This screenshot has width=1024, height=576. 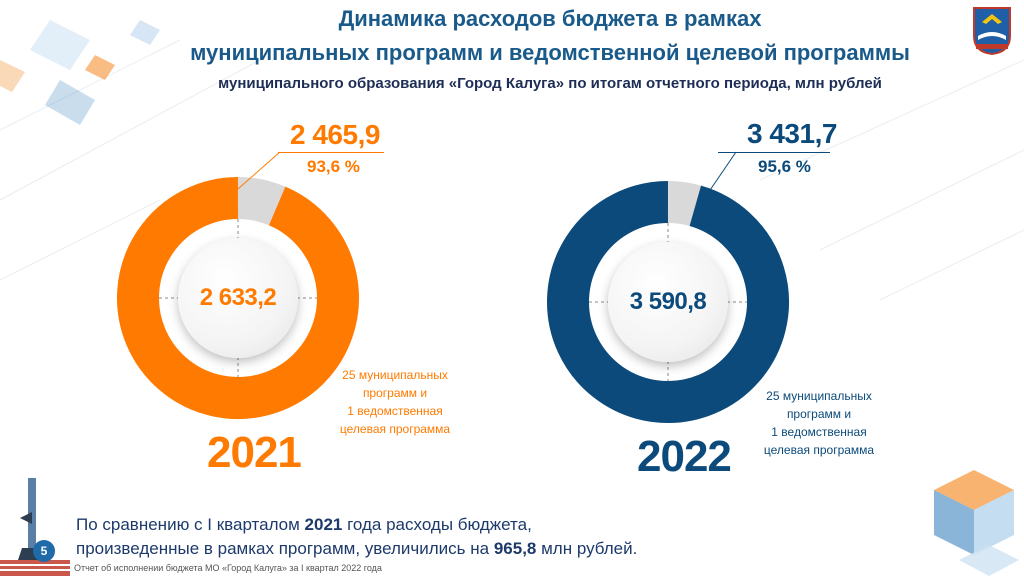 What do you see at coordinates (684, 456) in the screenshot?
I see `year-label-2022: 2022` at bounding box center [684, 456].